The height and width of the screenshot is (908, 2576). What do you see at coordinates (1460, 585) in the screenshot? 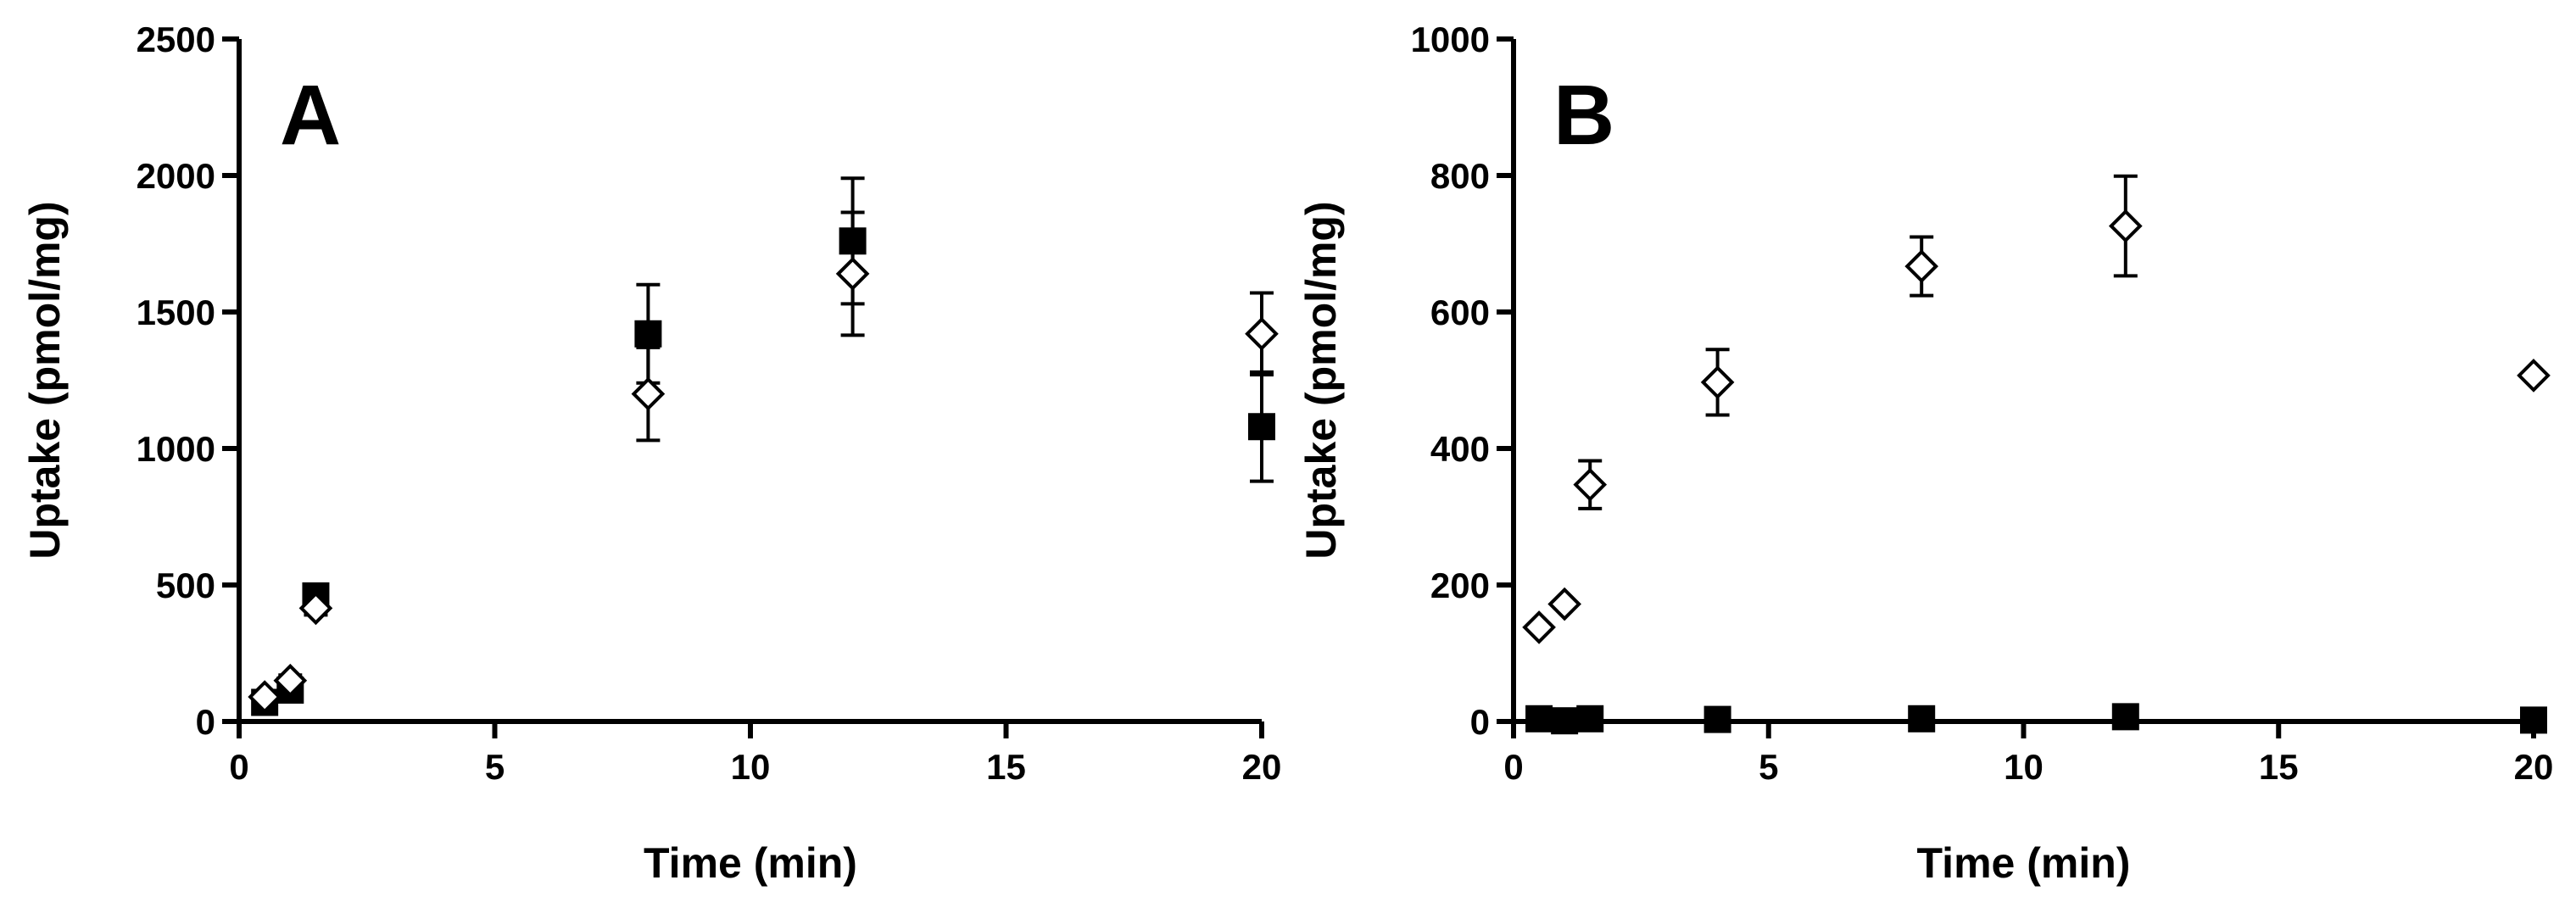
I see `y-tick-label: 200` at bounding box center [1460, 585].